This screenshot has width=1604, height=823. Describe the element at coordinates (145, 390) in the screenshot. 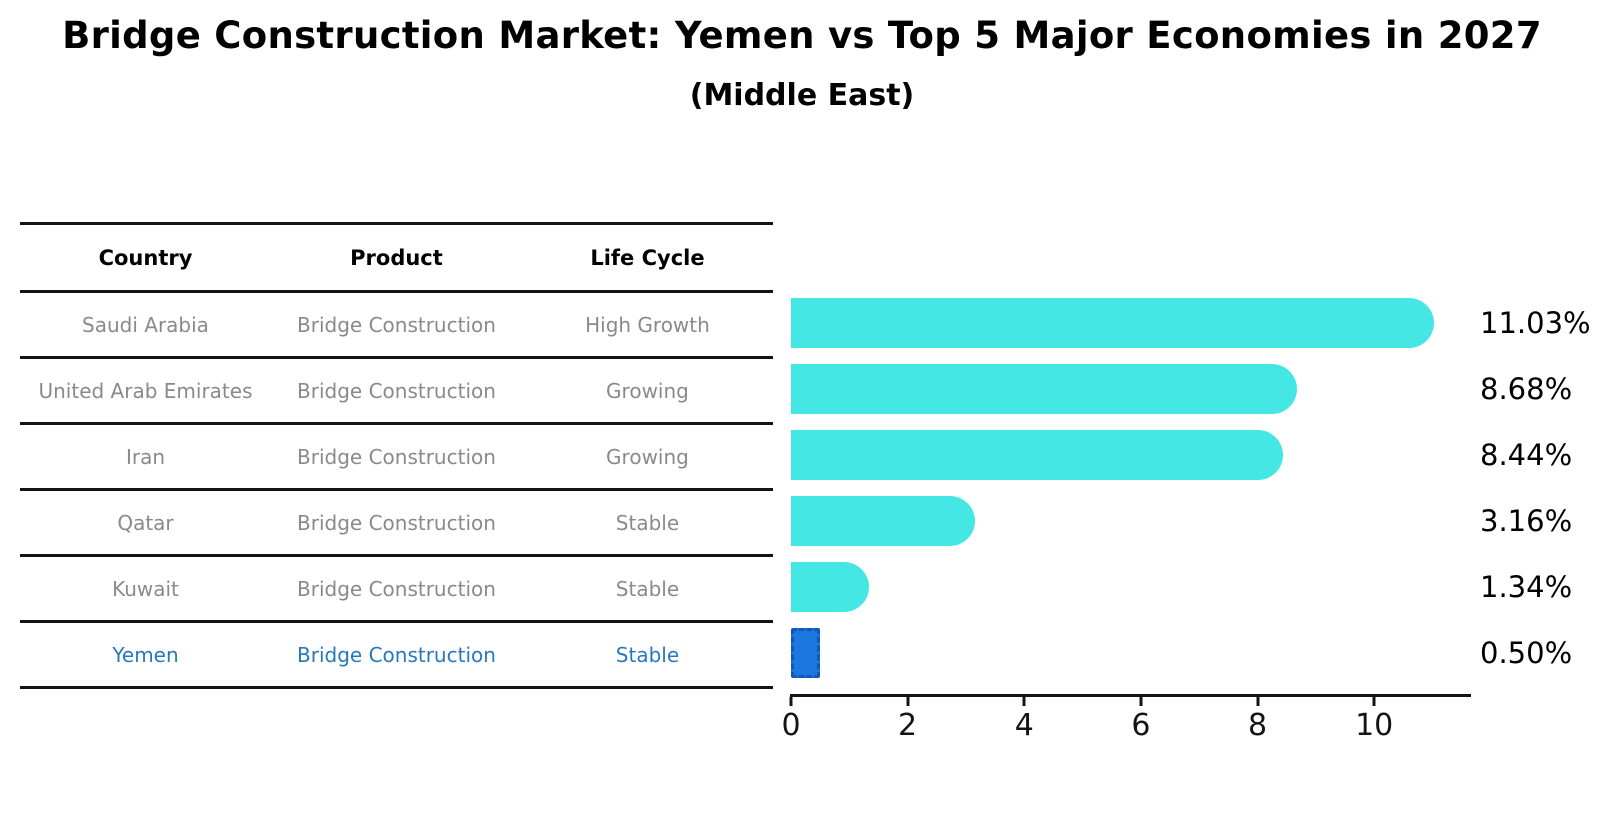

I see `cell-country: United Arab Emirates` at that location.